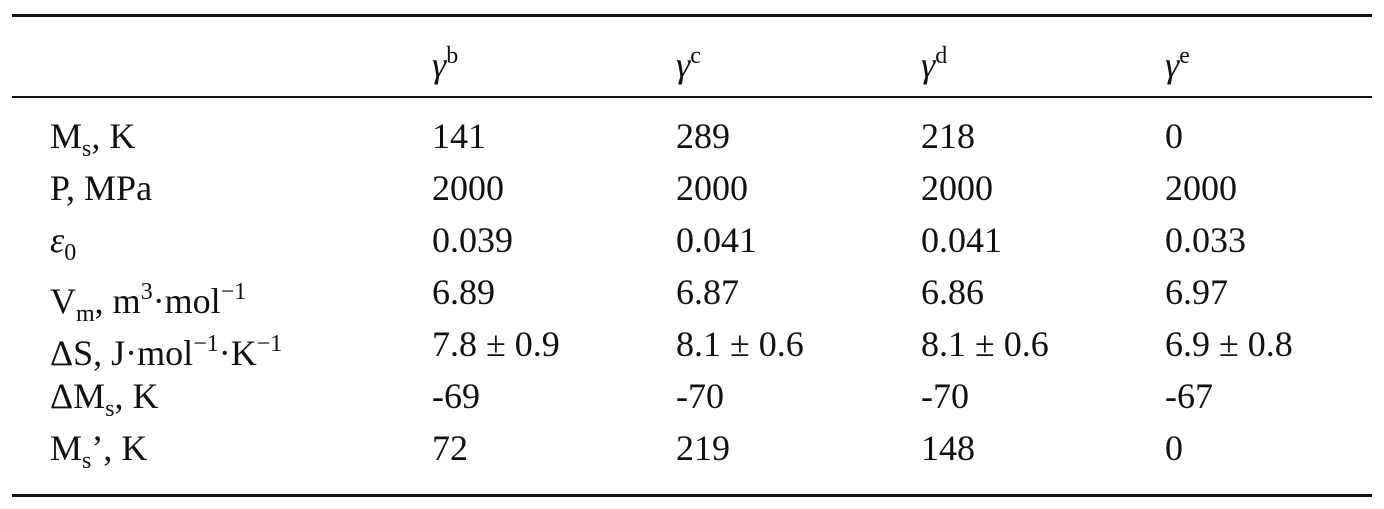 The height and width of the screenshot is (509, 1384). What do you see at coordinates (692, 15) in the screenshot?
I see `top-rule` at bounding box center [692, 15].